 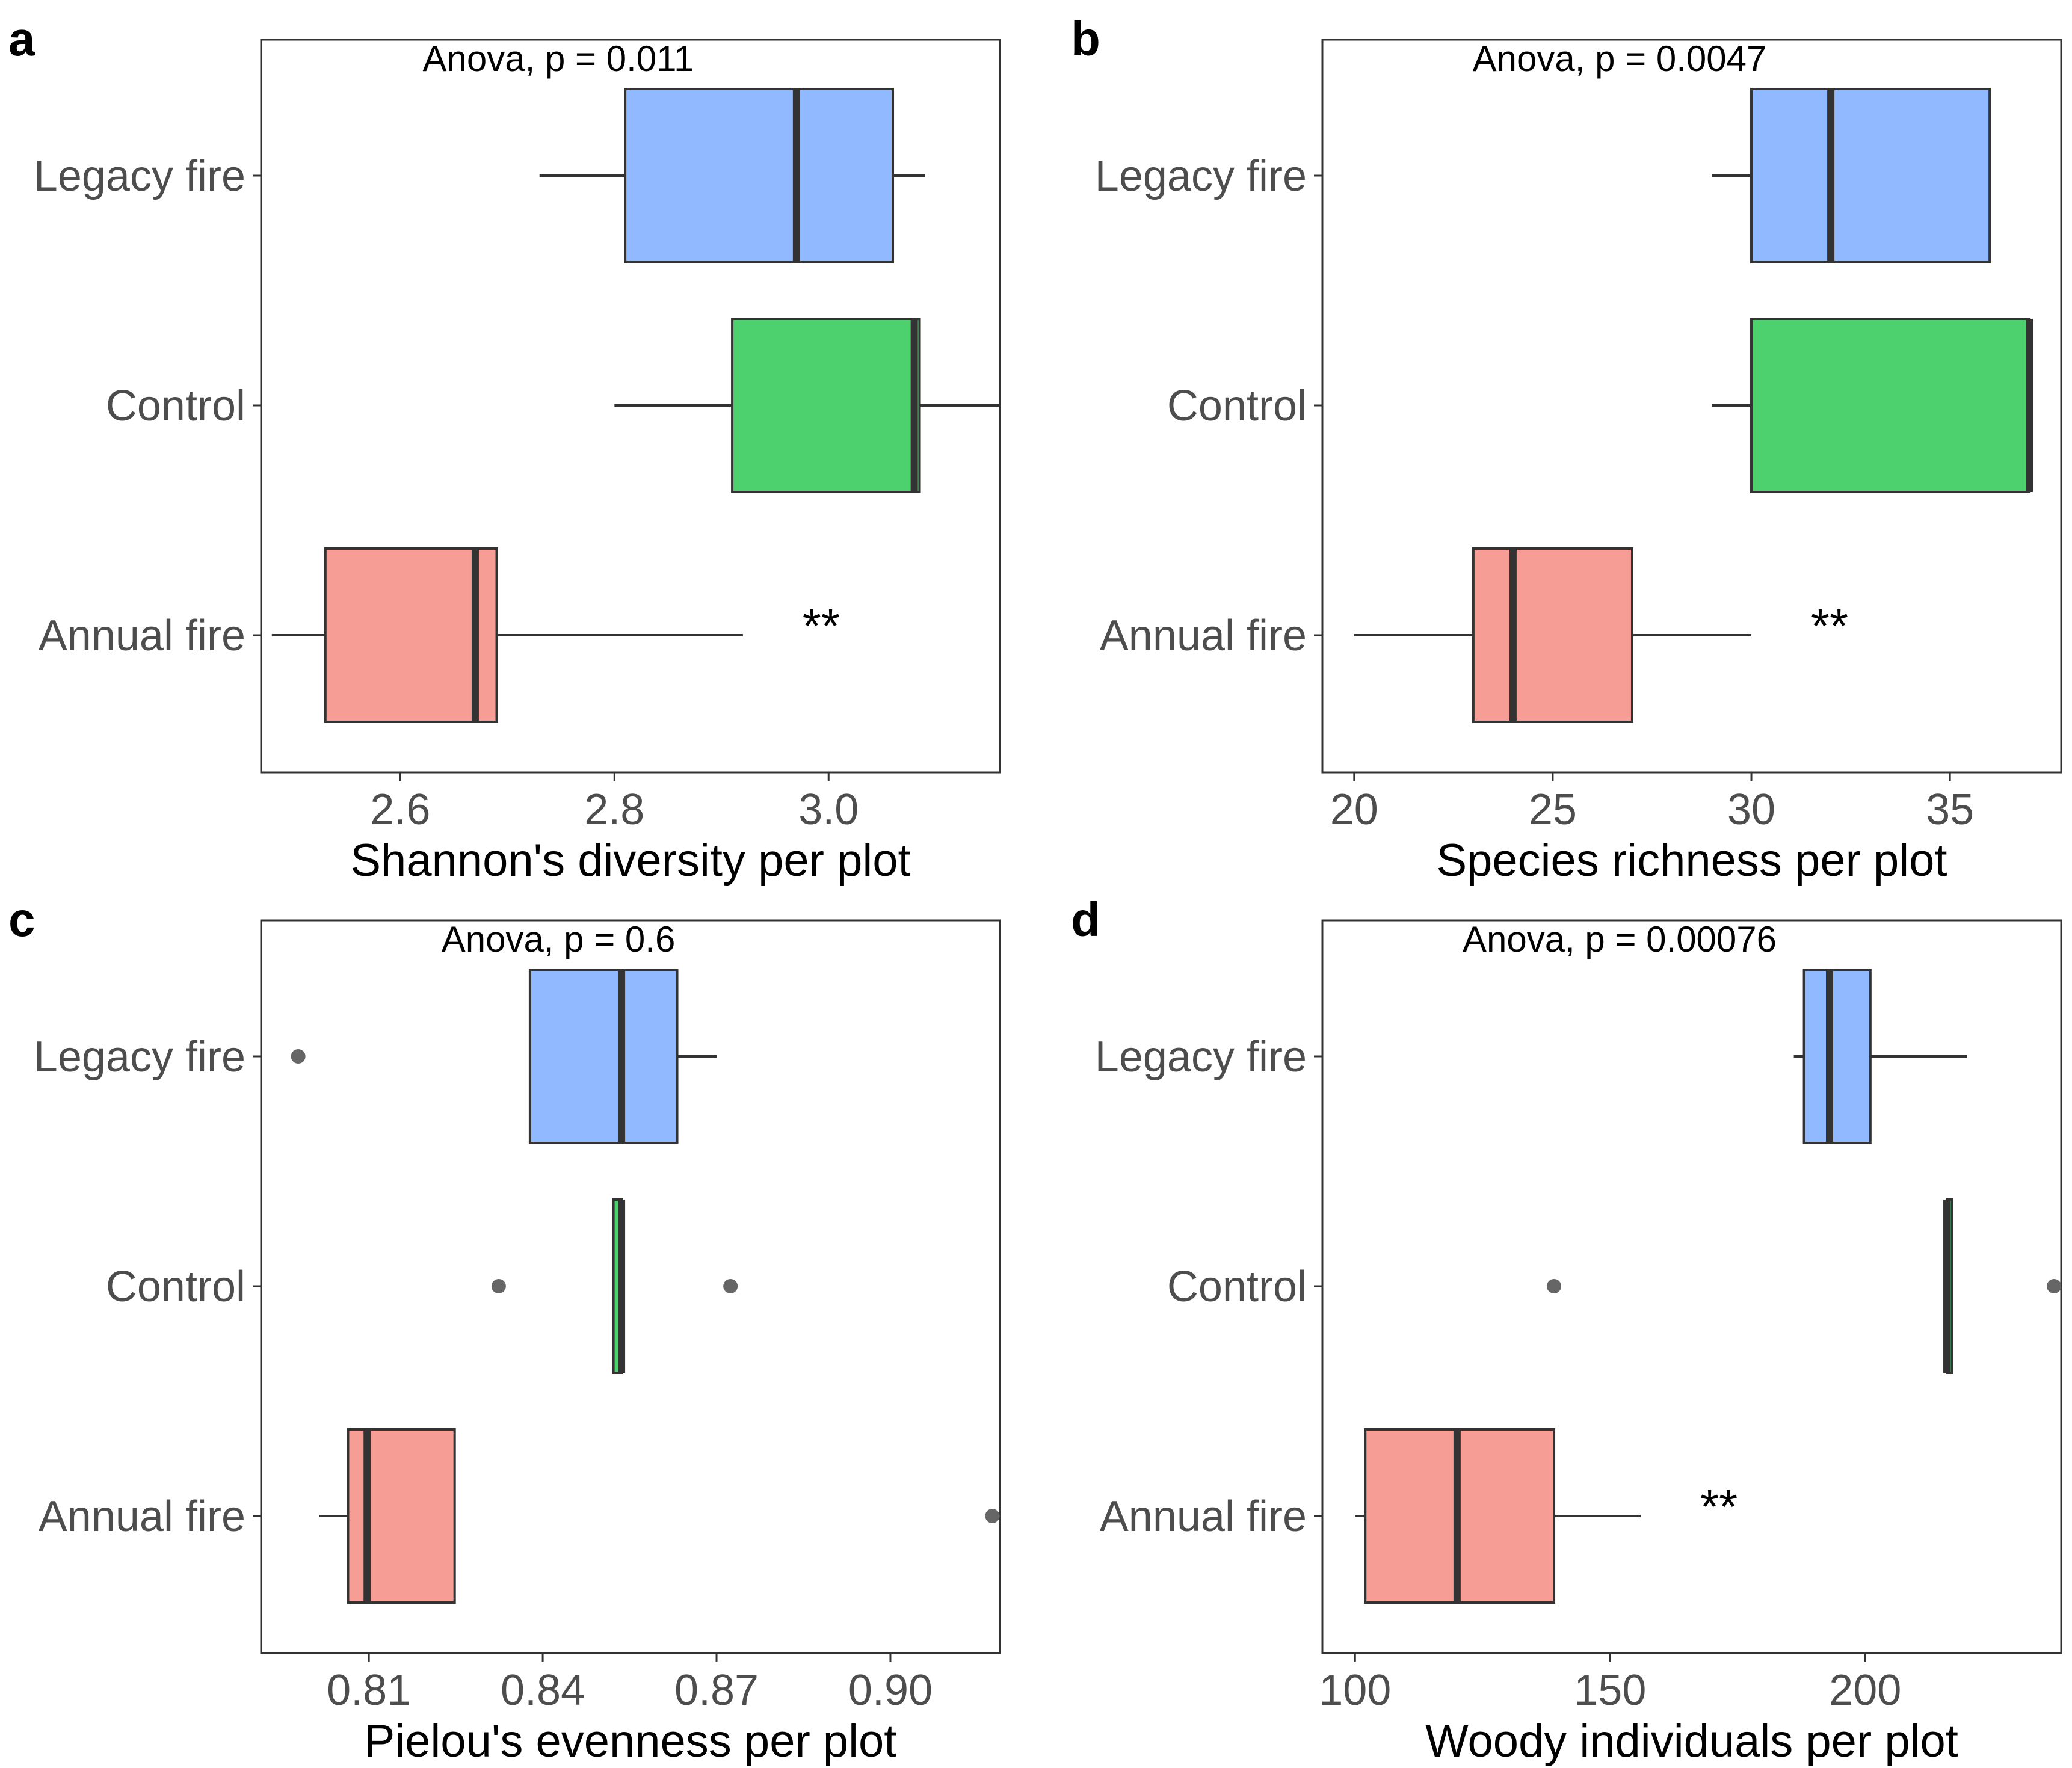 I want to click on x-tick-label: 200, so click(x=1865, y=1690).